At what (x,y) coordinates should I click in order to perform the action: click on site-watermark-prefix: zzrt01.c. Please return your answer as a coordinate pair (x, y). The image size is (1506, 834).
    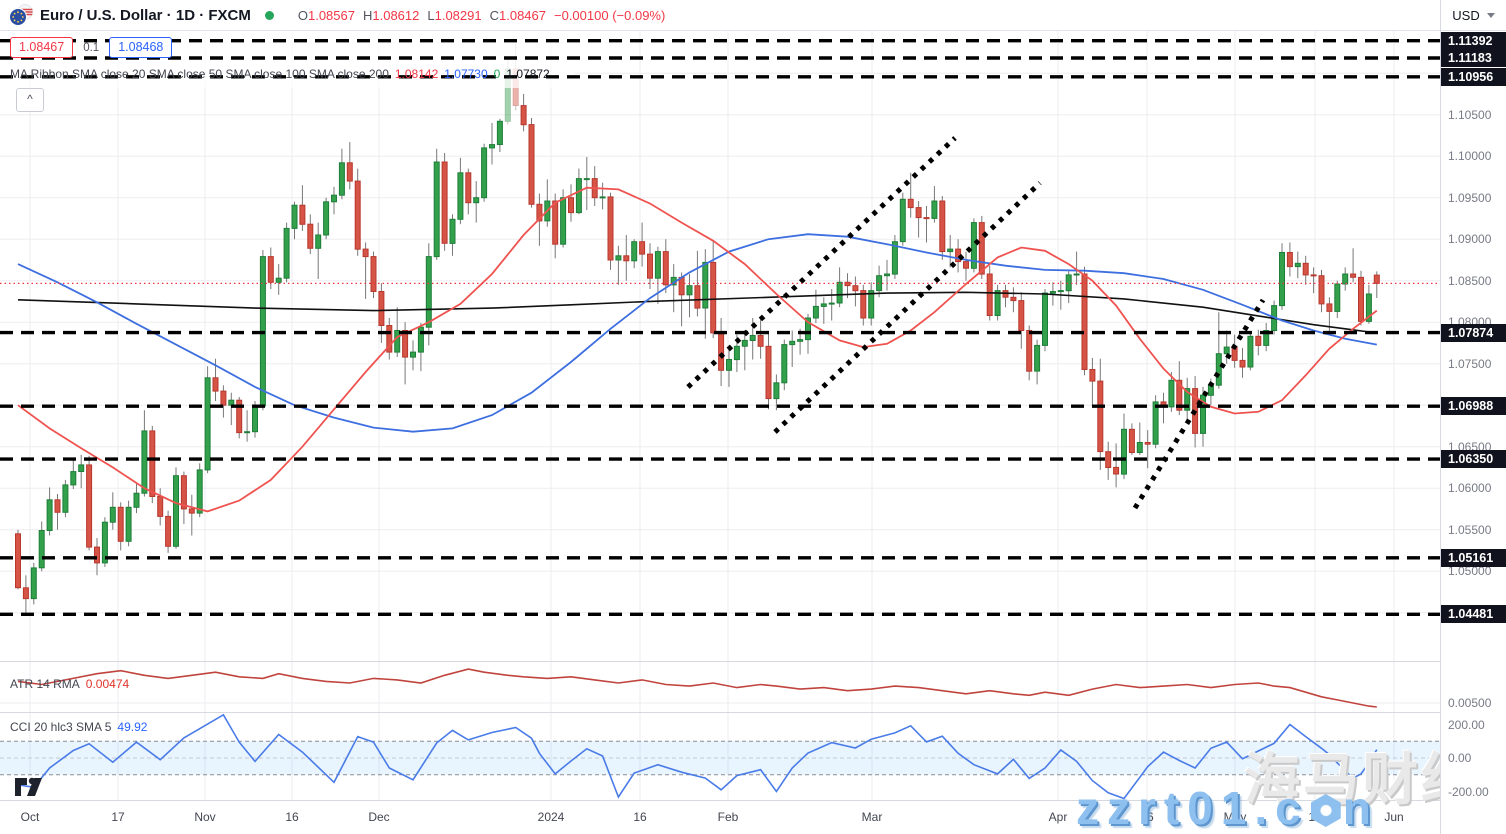
    Looking at the image, I should click on (1192, 808).